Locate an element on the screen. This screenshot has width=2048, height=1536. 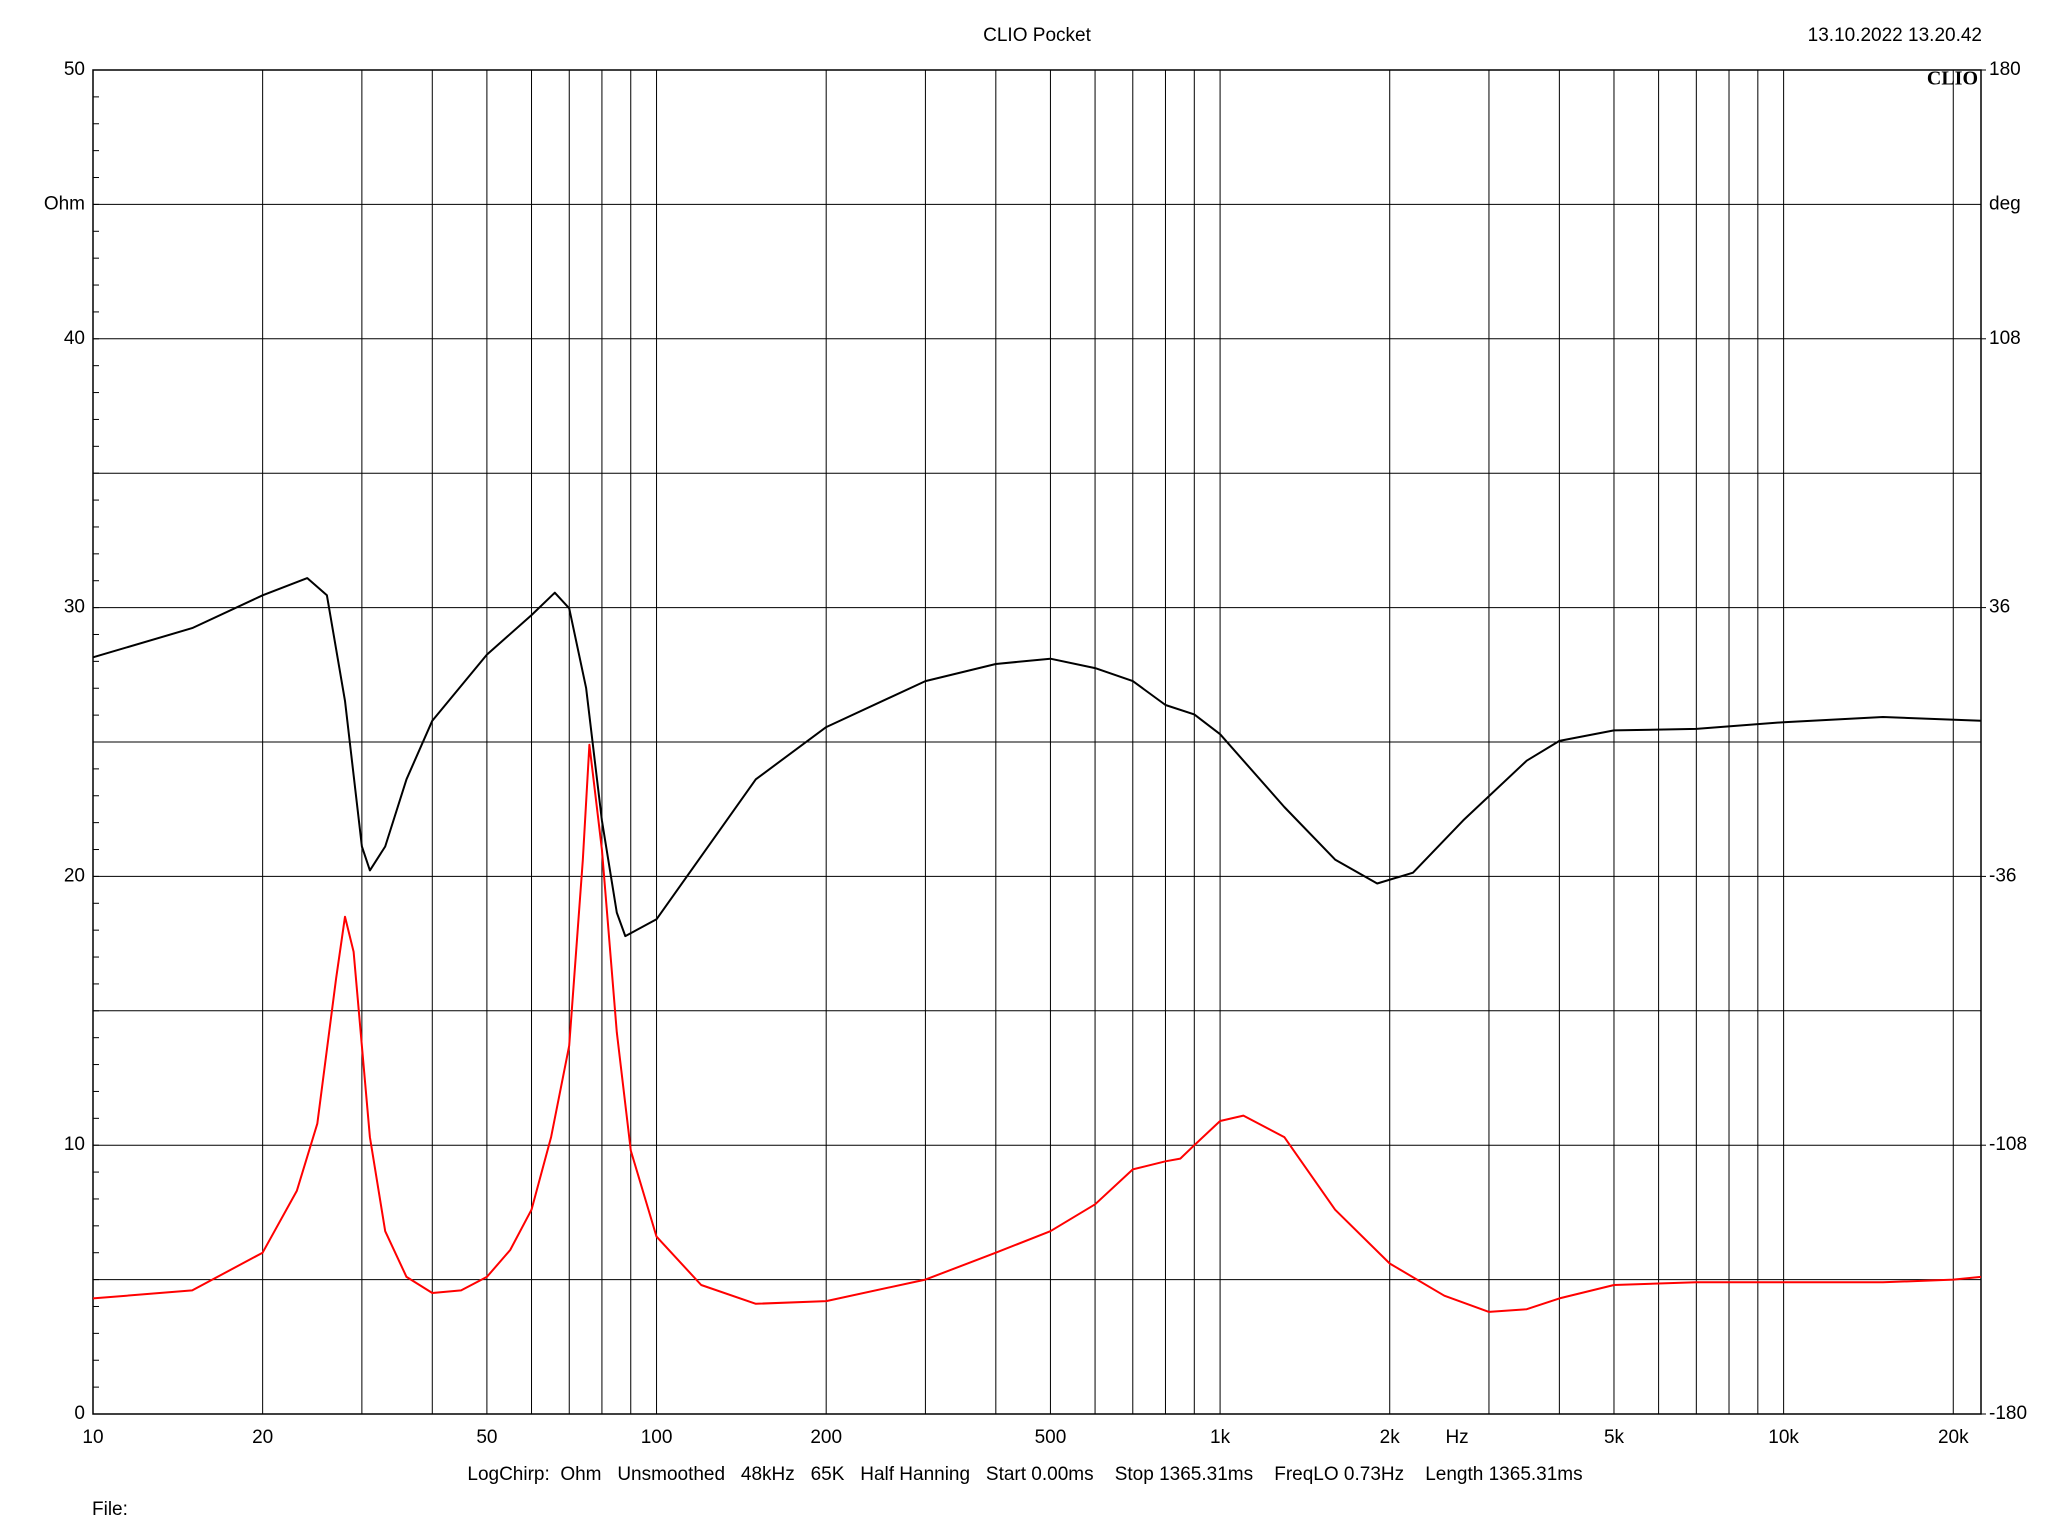
x-tick-label: 20k is located at coordinates (1953, 1437).